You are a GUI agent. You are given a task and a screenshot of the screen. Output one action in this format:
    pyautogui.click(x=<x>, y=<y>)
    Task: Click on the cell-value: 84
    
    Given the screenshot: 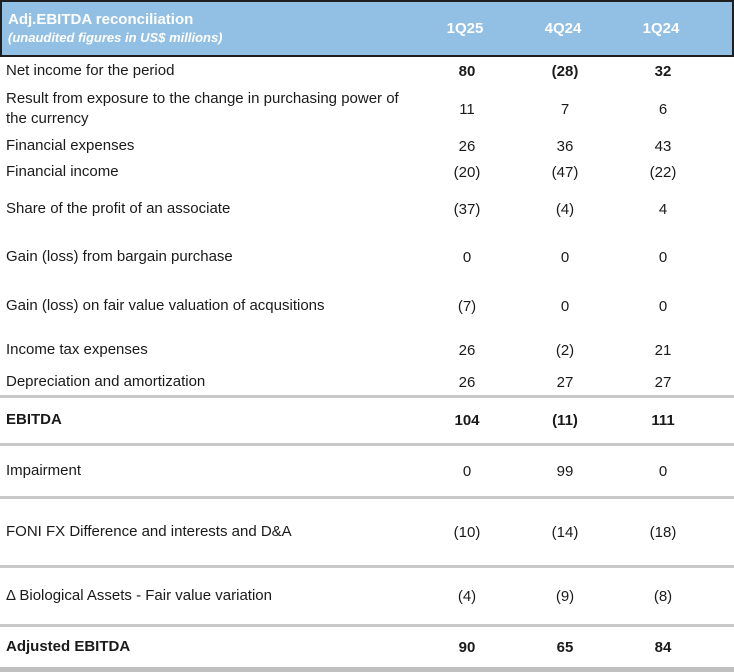 What is the action you would take?
    pyautogui.click(x=663, y=647)
    